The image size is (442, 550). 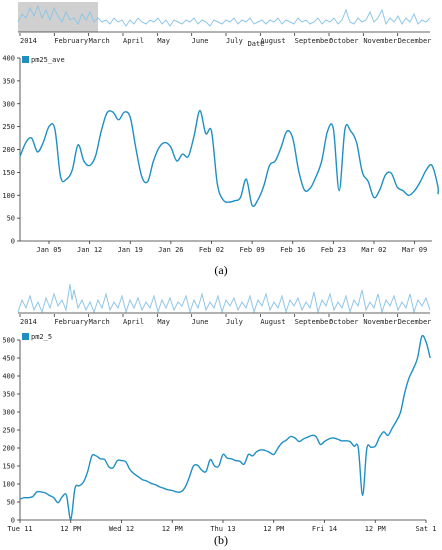 I want to click on legend-swatch-b, so click(x=25, y=336).